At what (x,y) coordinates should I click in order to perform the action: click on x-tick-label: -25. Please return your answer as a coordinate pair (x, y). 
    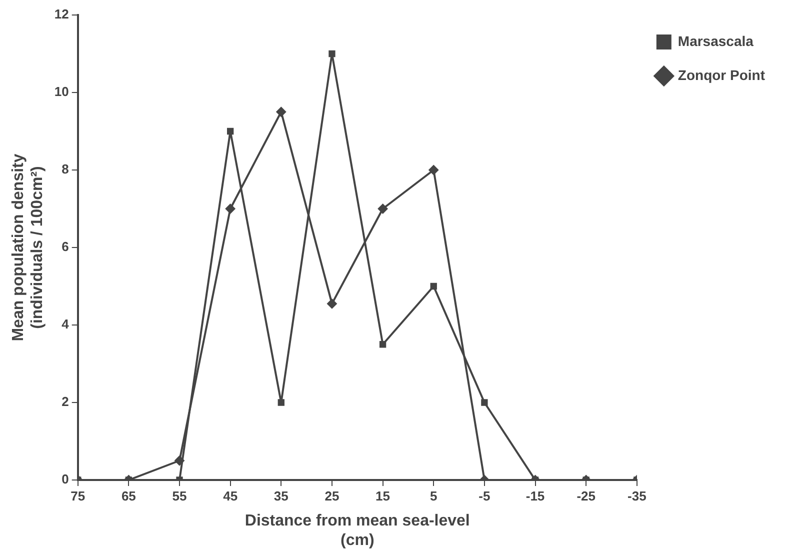
    Looking at the image, I should click on (586, 496).